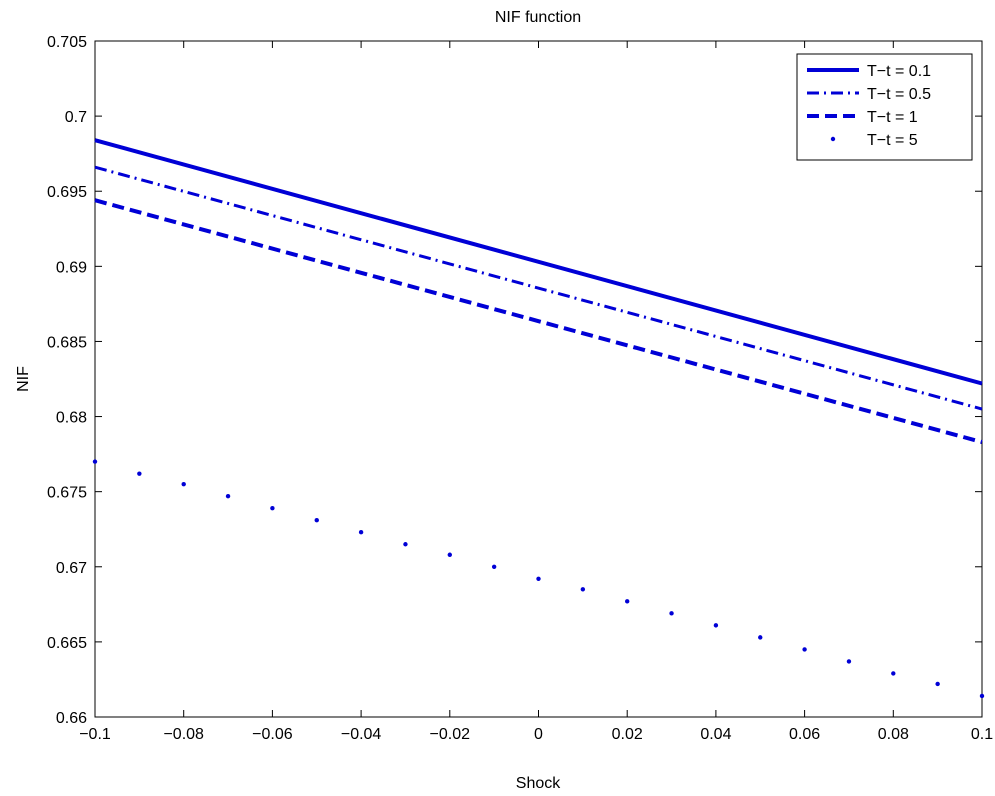 This screenshot has width=995, height=796. I want to click on legend-marker, so click(833, 139).